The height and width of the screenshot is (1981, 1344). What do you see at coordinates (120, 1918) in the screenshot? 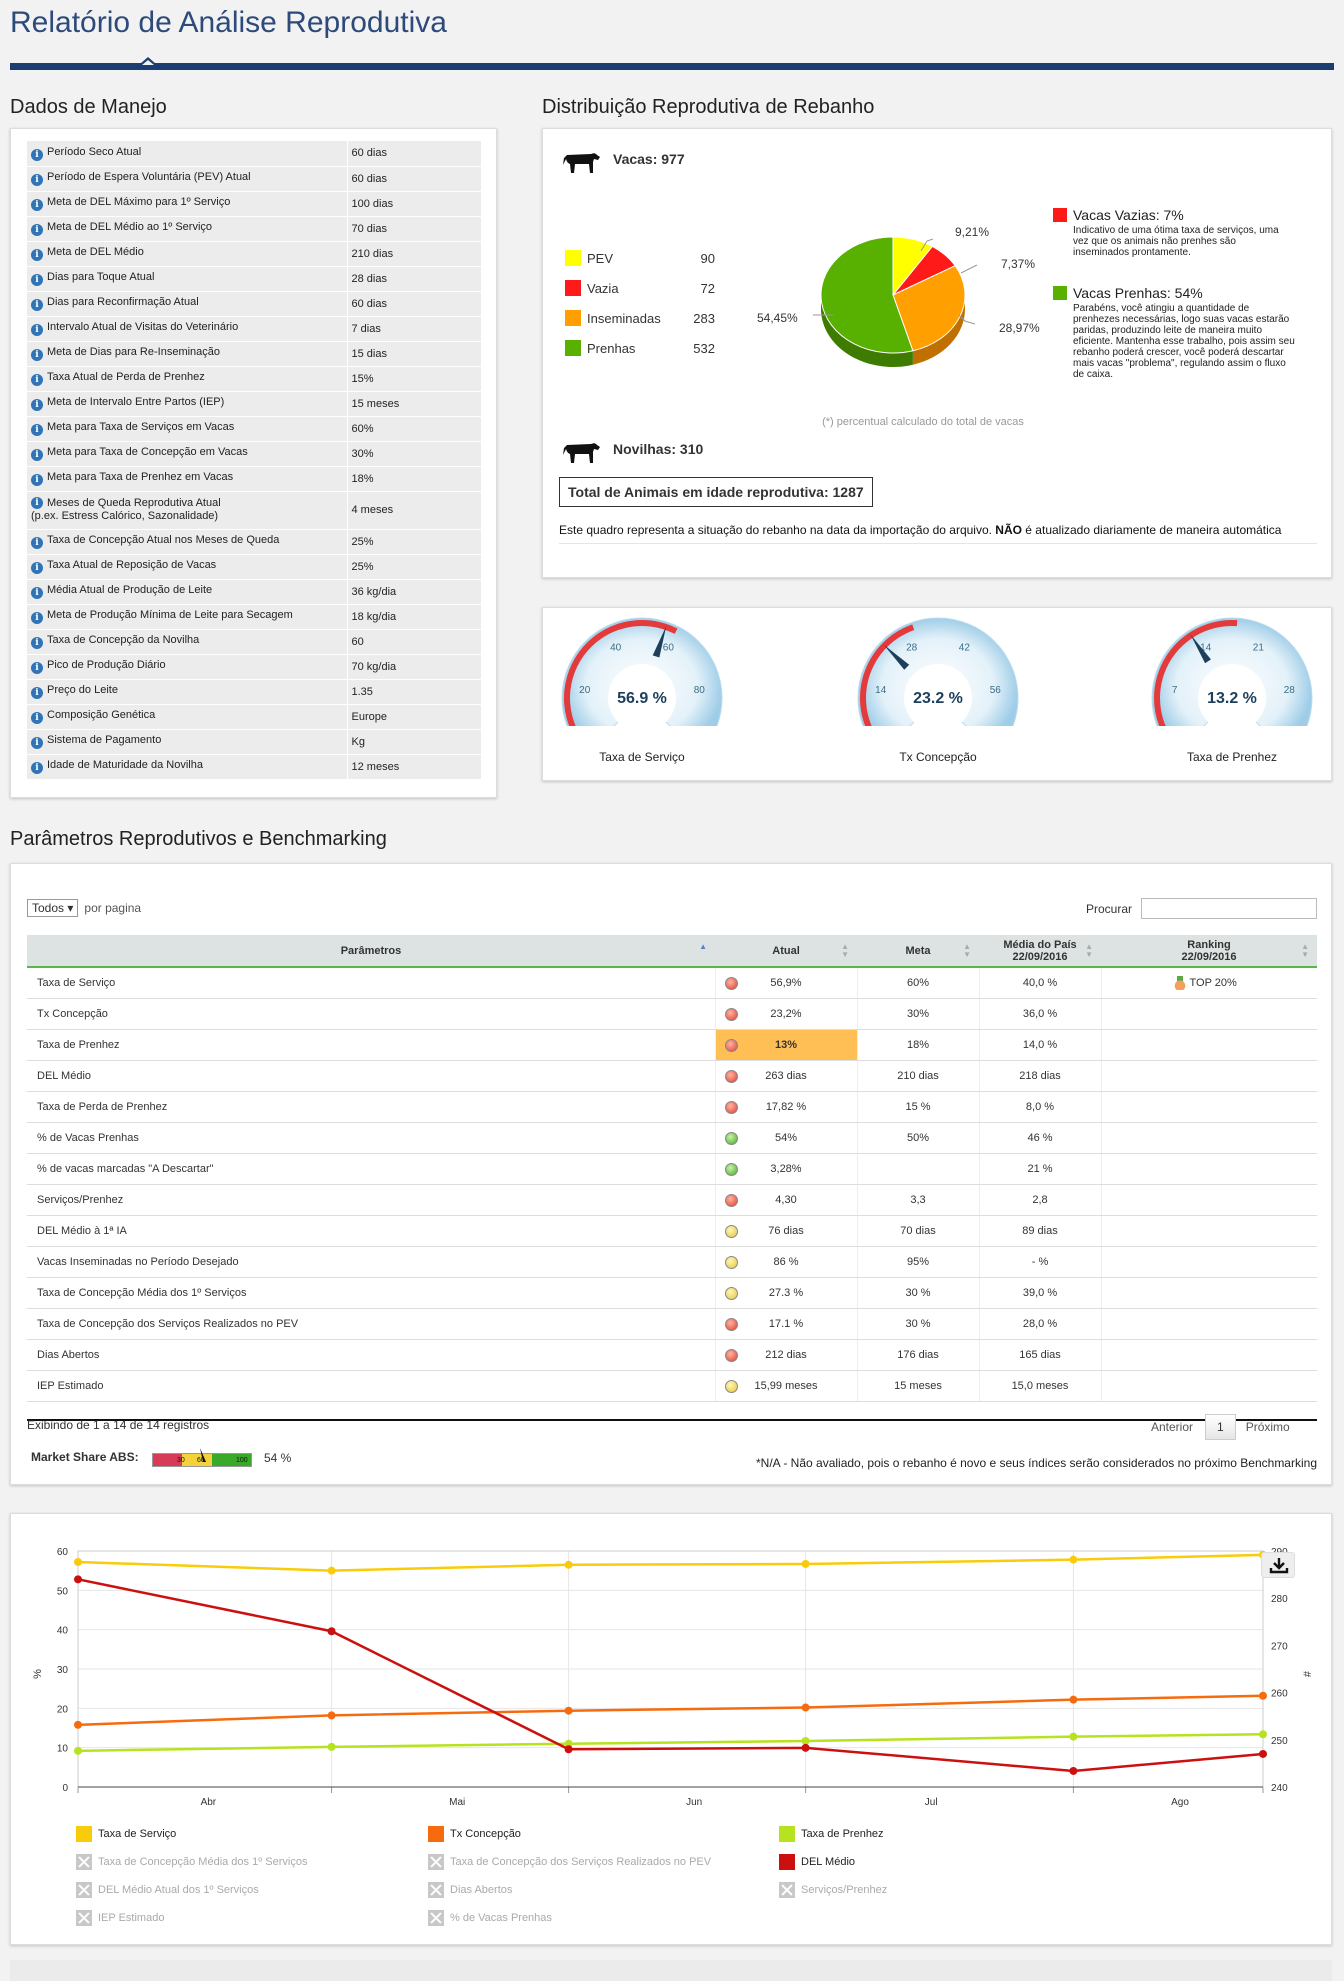
I see `chart-legend-item: IEP Estimado` at bounding box center [120, 1918].